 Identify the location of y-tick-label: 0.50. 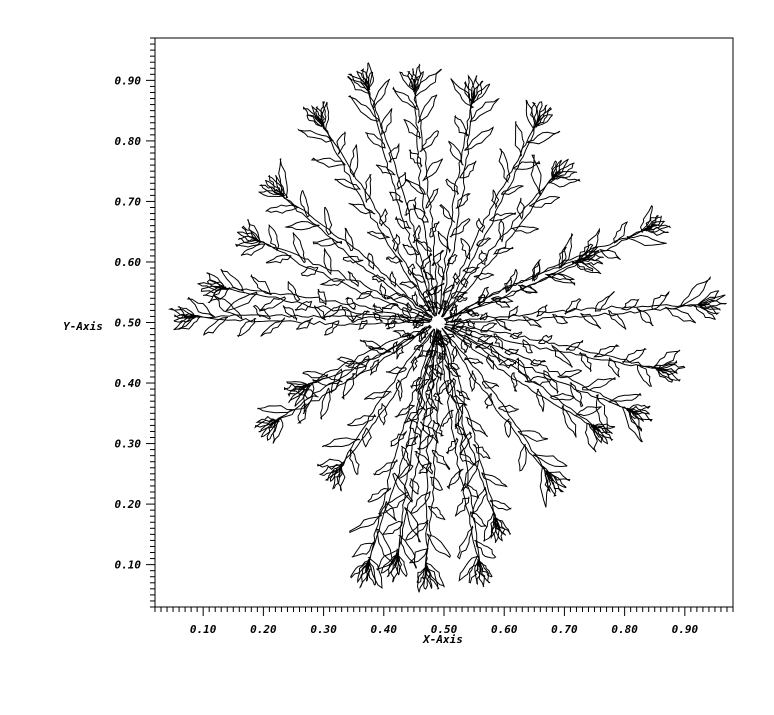
(128, 323).